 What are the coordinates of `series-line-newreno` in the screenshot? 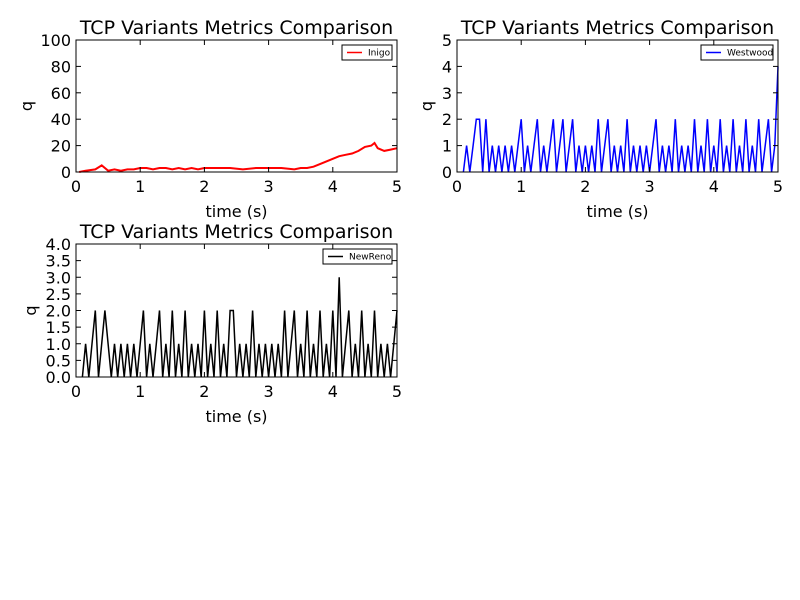 It's located at (239, 327).